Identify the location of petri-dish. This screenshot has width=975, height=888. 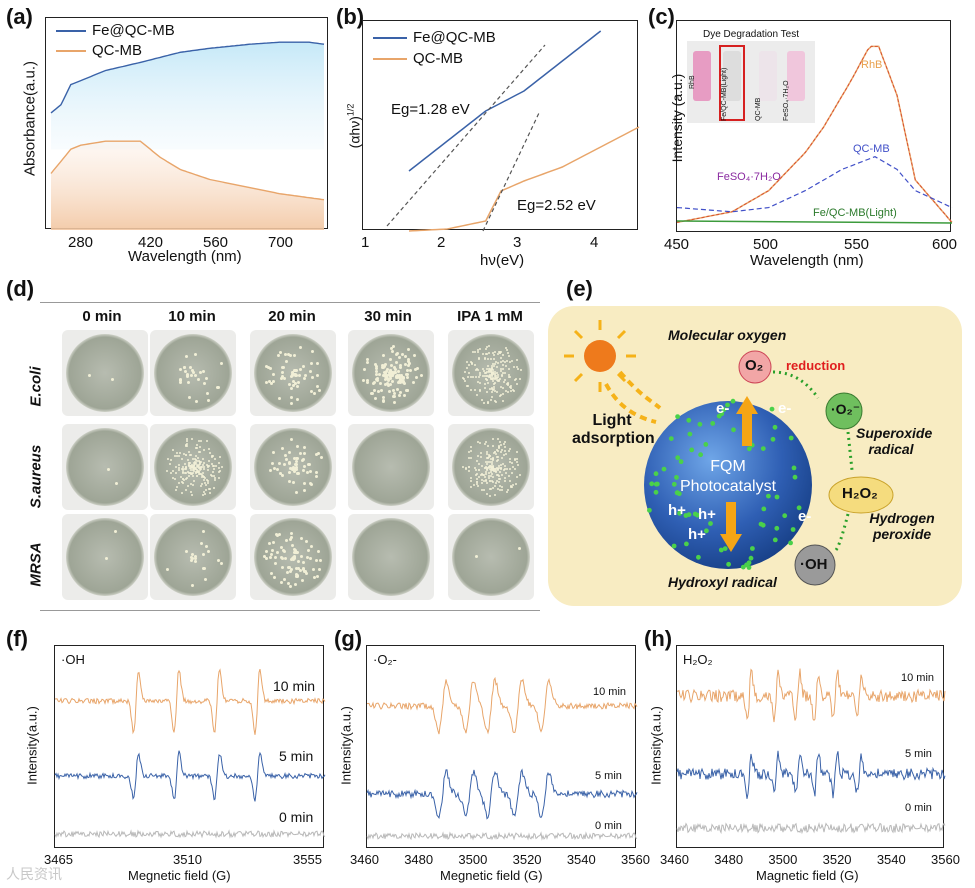
(193, 557).